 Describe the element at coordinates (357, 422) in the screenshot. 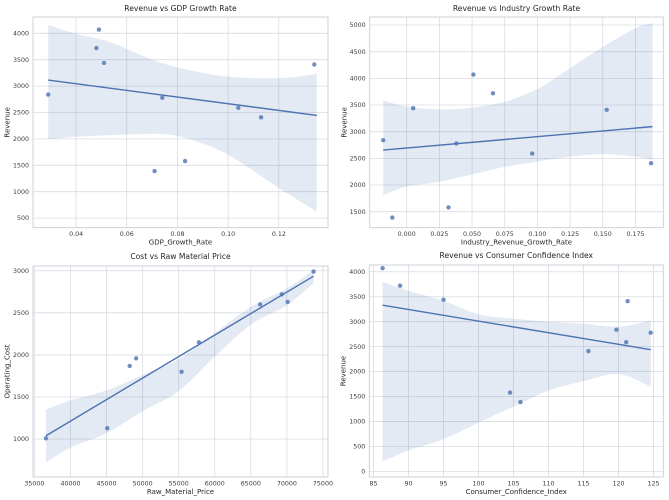

I see `y-tick-label: 1000` at that location.